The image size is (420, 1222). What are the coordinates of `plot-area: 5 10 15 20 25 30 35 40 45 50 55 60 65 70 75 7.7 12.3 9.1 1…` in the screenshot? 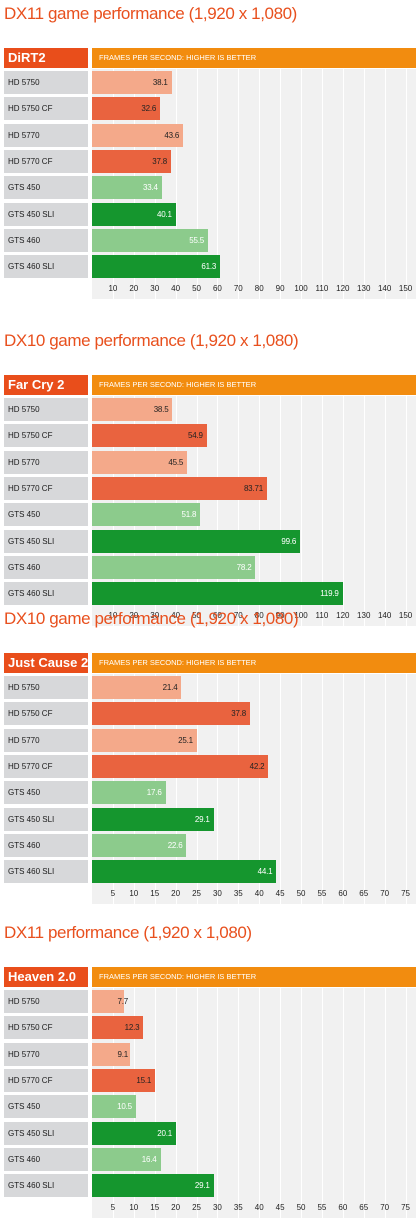 It's located at (254, 1103).